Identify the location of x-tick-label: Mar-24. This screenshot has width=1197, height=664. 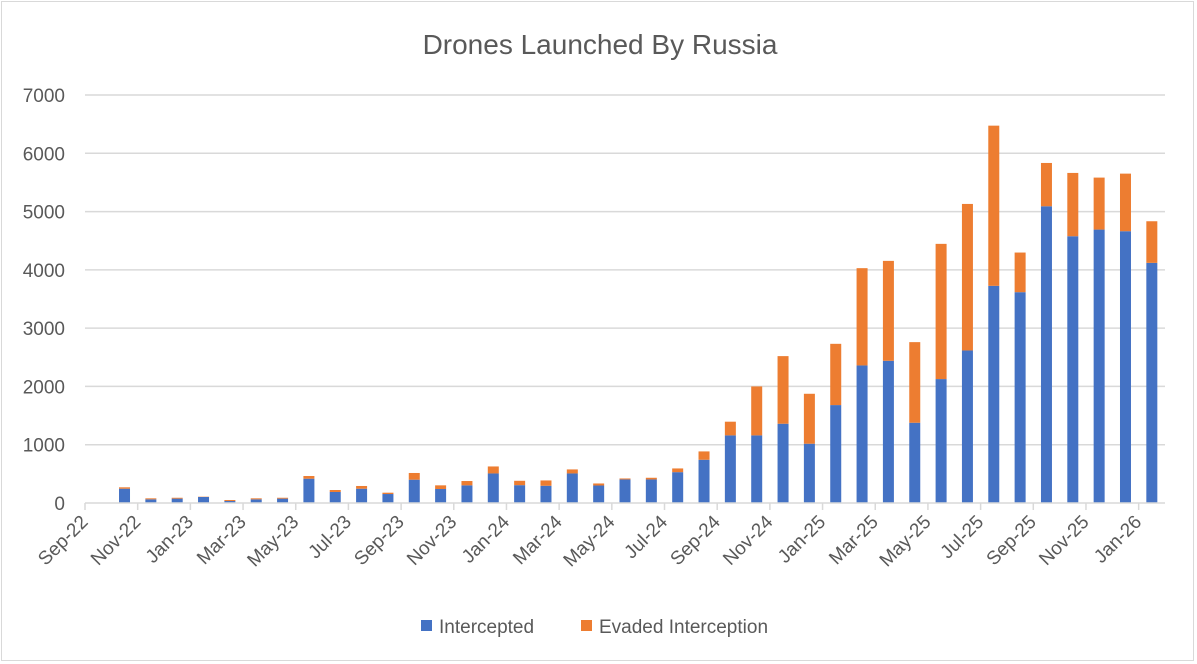
(538, 540).